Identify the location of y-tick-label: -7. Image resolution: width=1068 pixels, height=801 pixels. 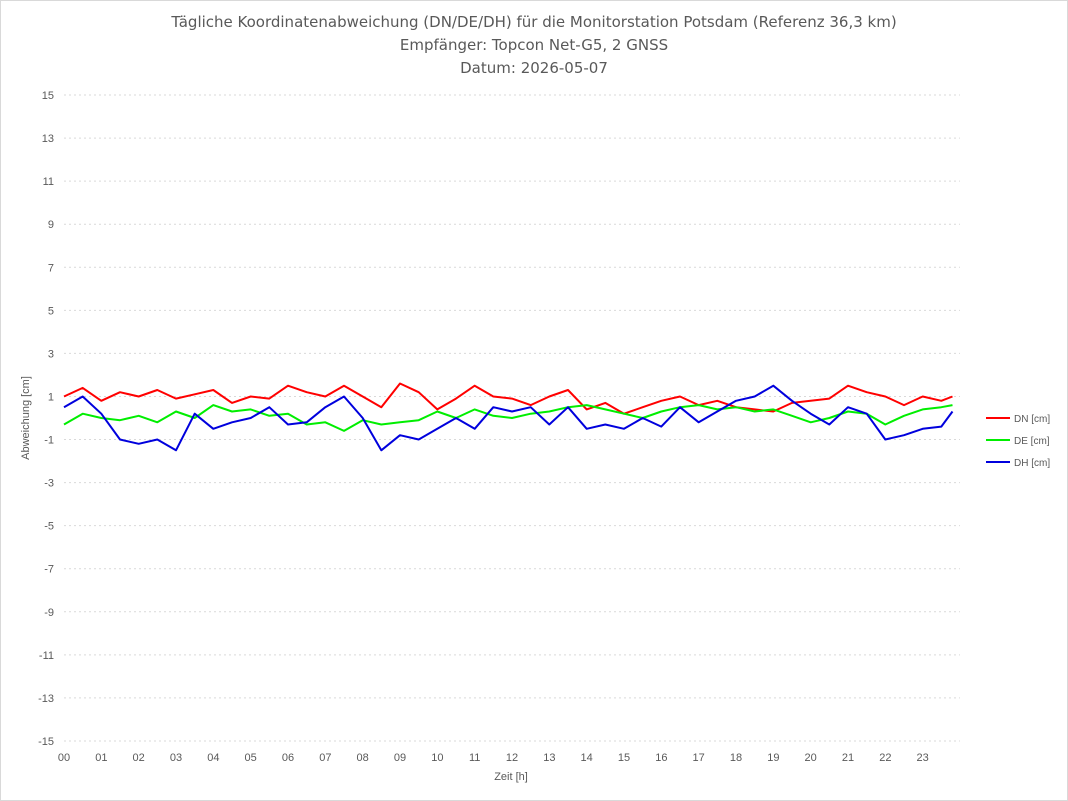
(49, 570).